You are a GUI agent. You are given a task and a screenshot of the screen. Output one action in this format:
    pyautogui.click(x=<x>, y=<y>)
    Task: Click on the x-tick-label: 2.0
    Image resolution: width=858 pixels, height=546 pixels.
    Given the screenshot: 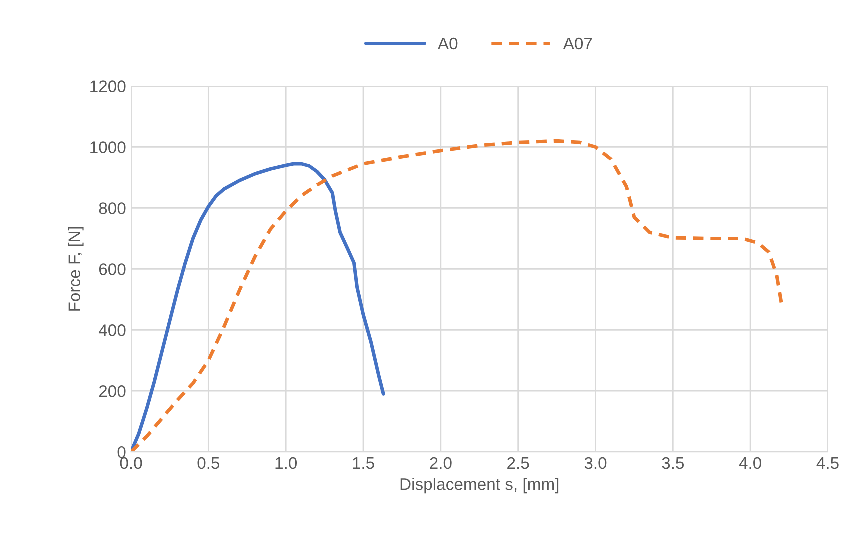 What is the action you would take?
    pyautogui.click(x=441, y=463)
    